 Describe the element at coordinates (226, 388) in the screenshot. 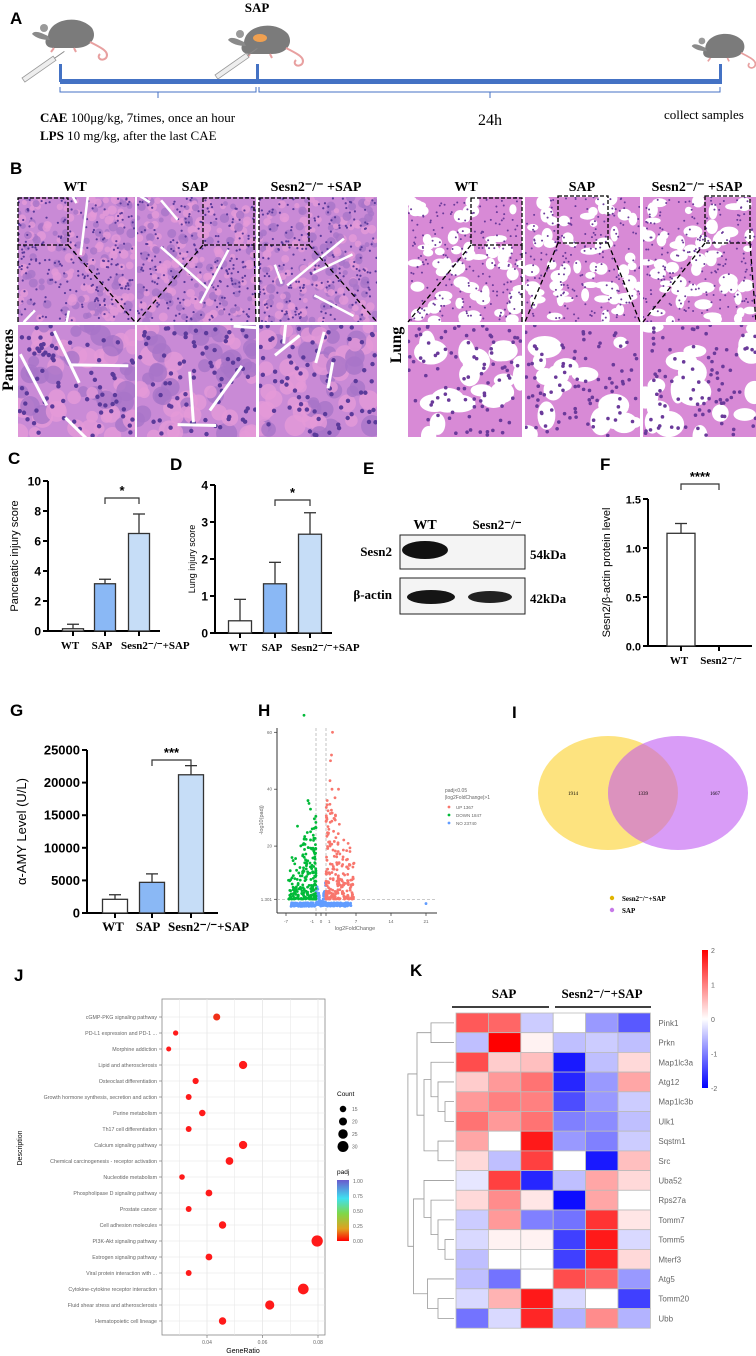

I see `tissue-gap` at that location.